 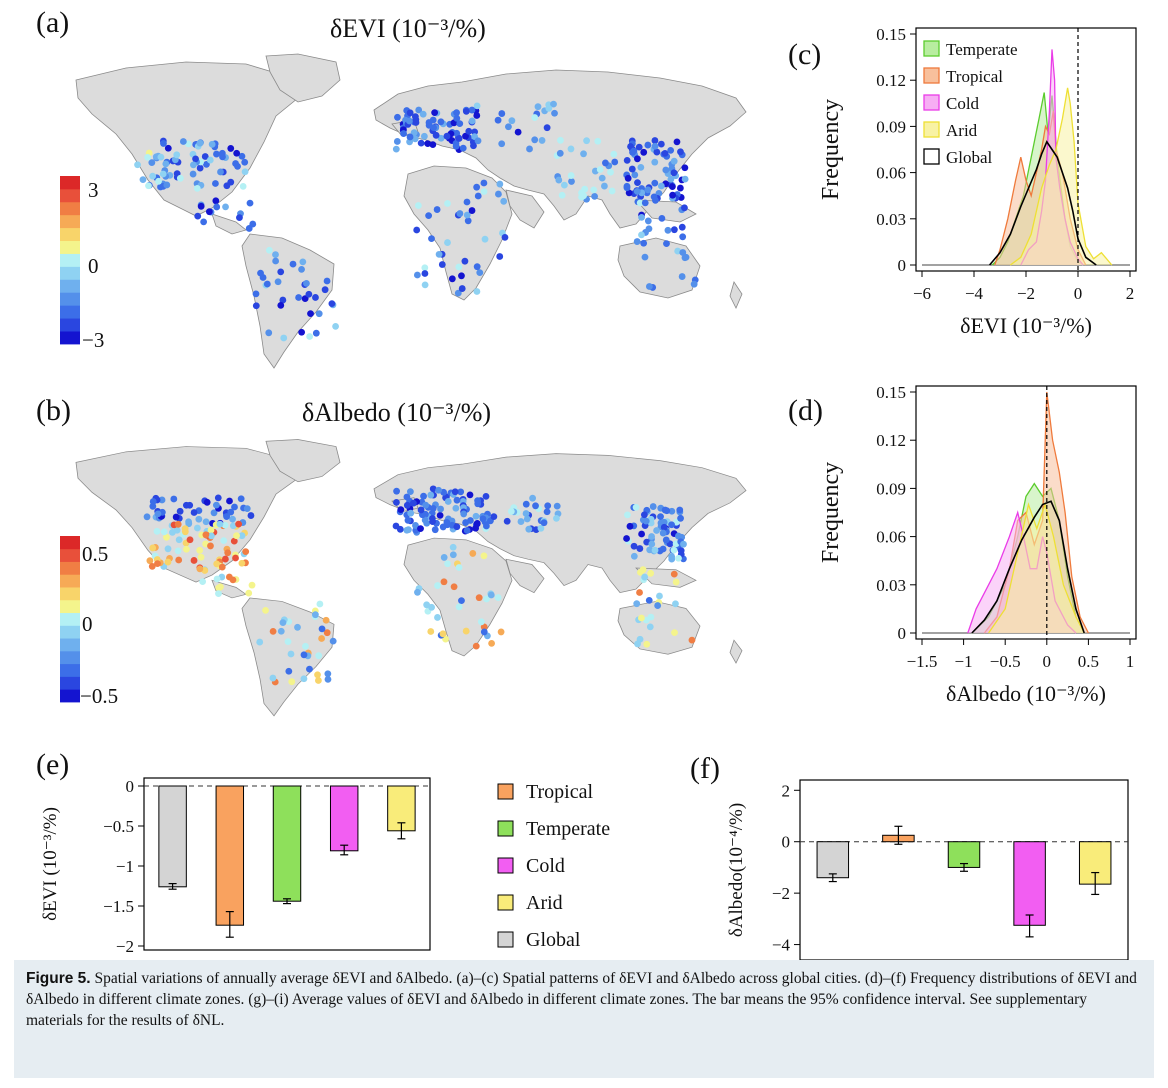 What do you see at coordinates (397, 412) in the screenshot?
I see `panel-b-title: δAlbedo (10⁻³/%)` at bounding box center [397, 412].